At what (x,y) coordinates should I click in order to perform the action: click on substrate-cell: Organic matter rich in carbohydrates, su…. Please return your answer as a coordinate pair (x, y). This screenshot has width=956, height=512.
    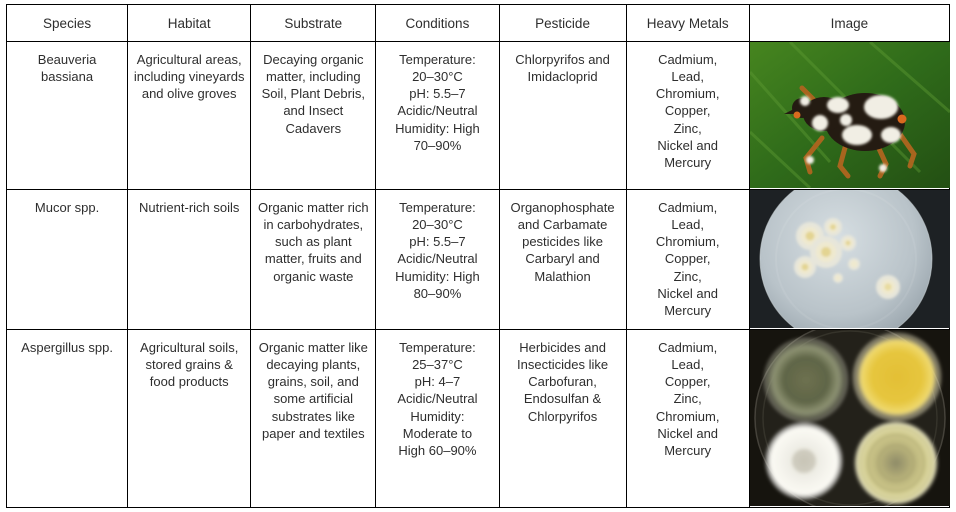
    Looking at the image, I should click on (313, 259).